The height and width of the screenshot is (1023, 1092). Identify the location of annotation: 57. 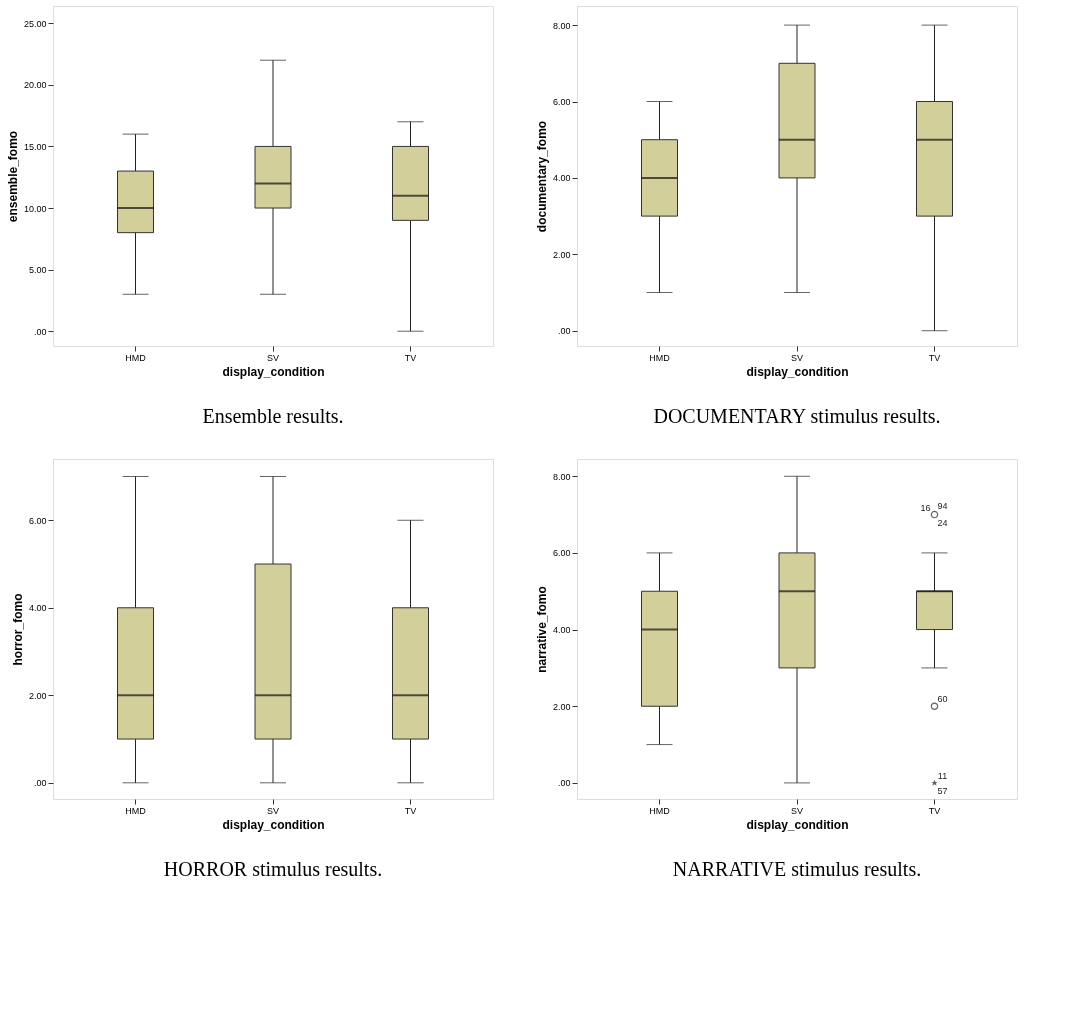
(942, 790).